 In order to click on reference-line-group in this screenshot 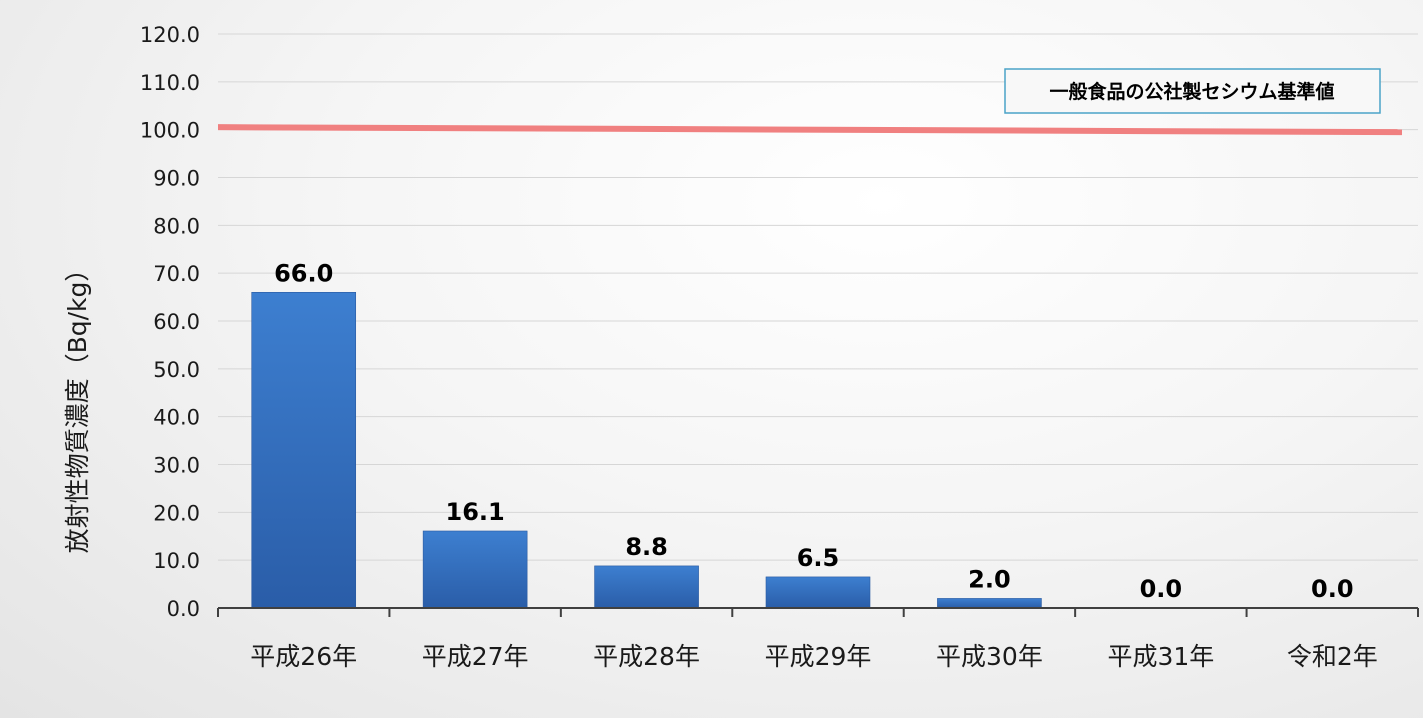, I will do `click(810, 130)`.